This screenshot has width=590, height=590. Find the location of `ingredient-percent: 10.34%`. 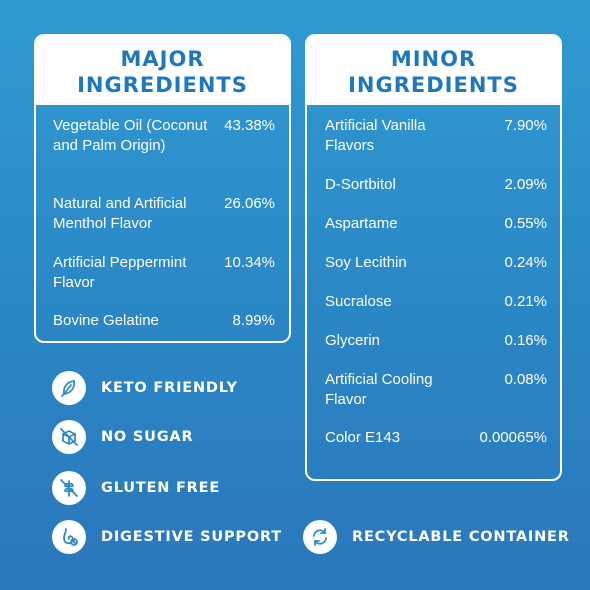

ingredient-percent: 10.34% is located at coordinates (249, 262).